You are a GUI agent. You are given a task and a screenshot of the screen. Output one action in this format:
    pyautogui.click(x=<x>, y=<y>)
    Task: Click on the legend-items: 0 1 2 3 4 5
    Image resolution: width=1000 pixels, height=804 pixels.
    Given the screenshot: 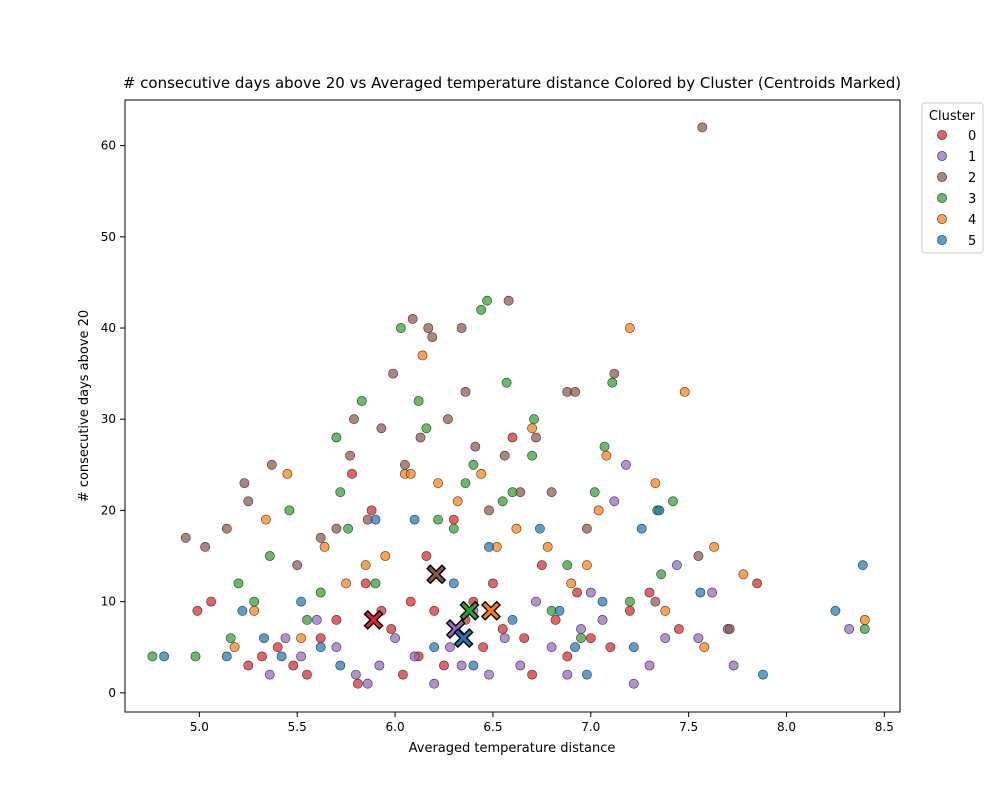 What is the action you would take?
    pyautogui.click(x=956, y=189)
    